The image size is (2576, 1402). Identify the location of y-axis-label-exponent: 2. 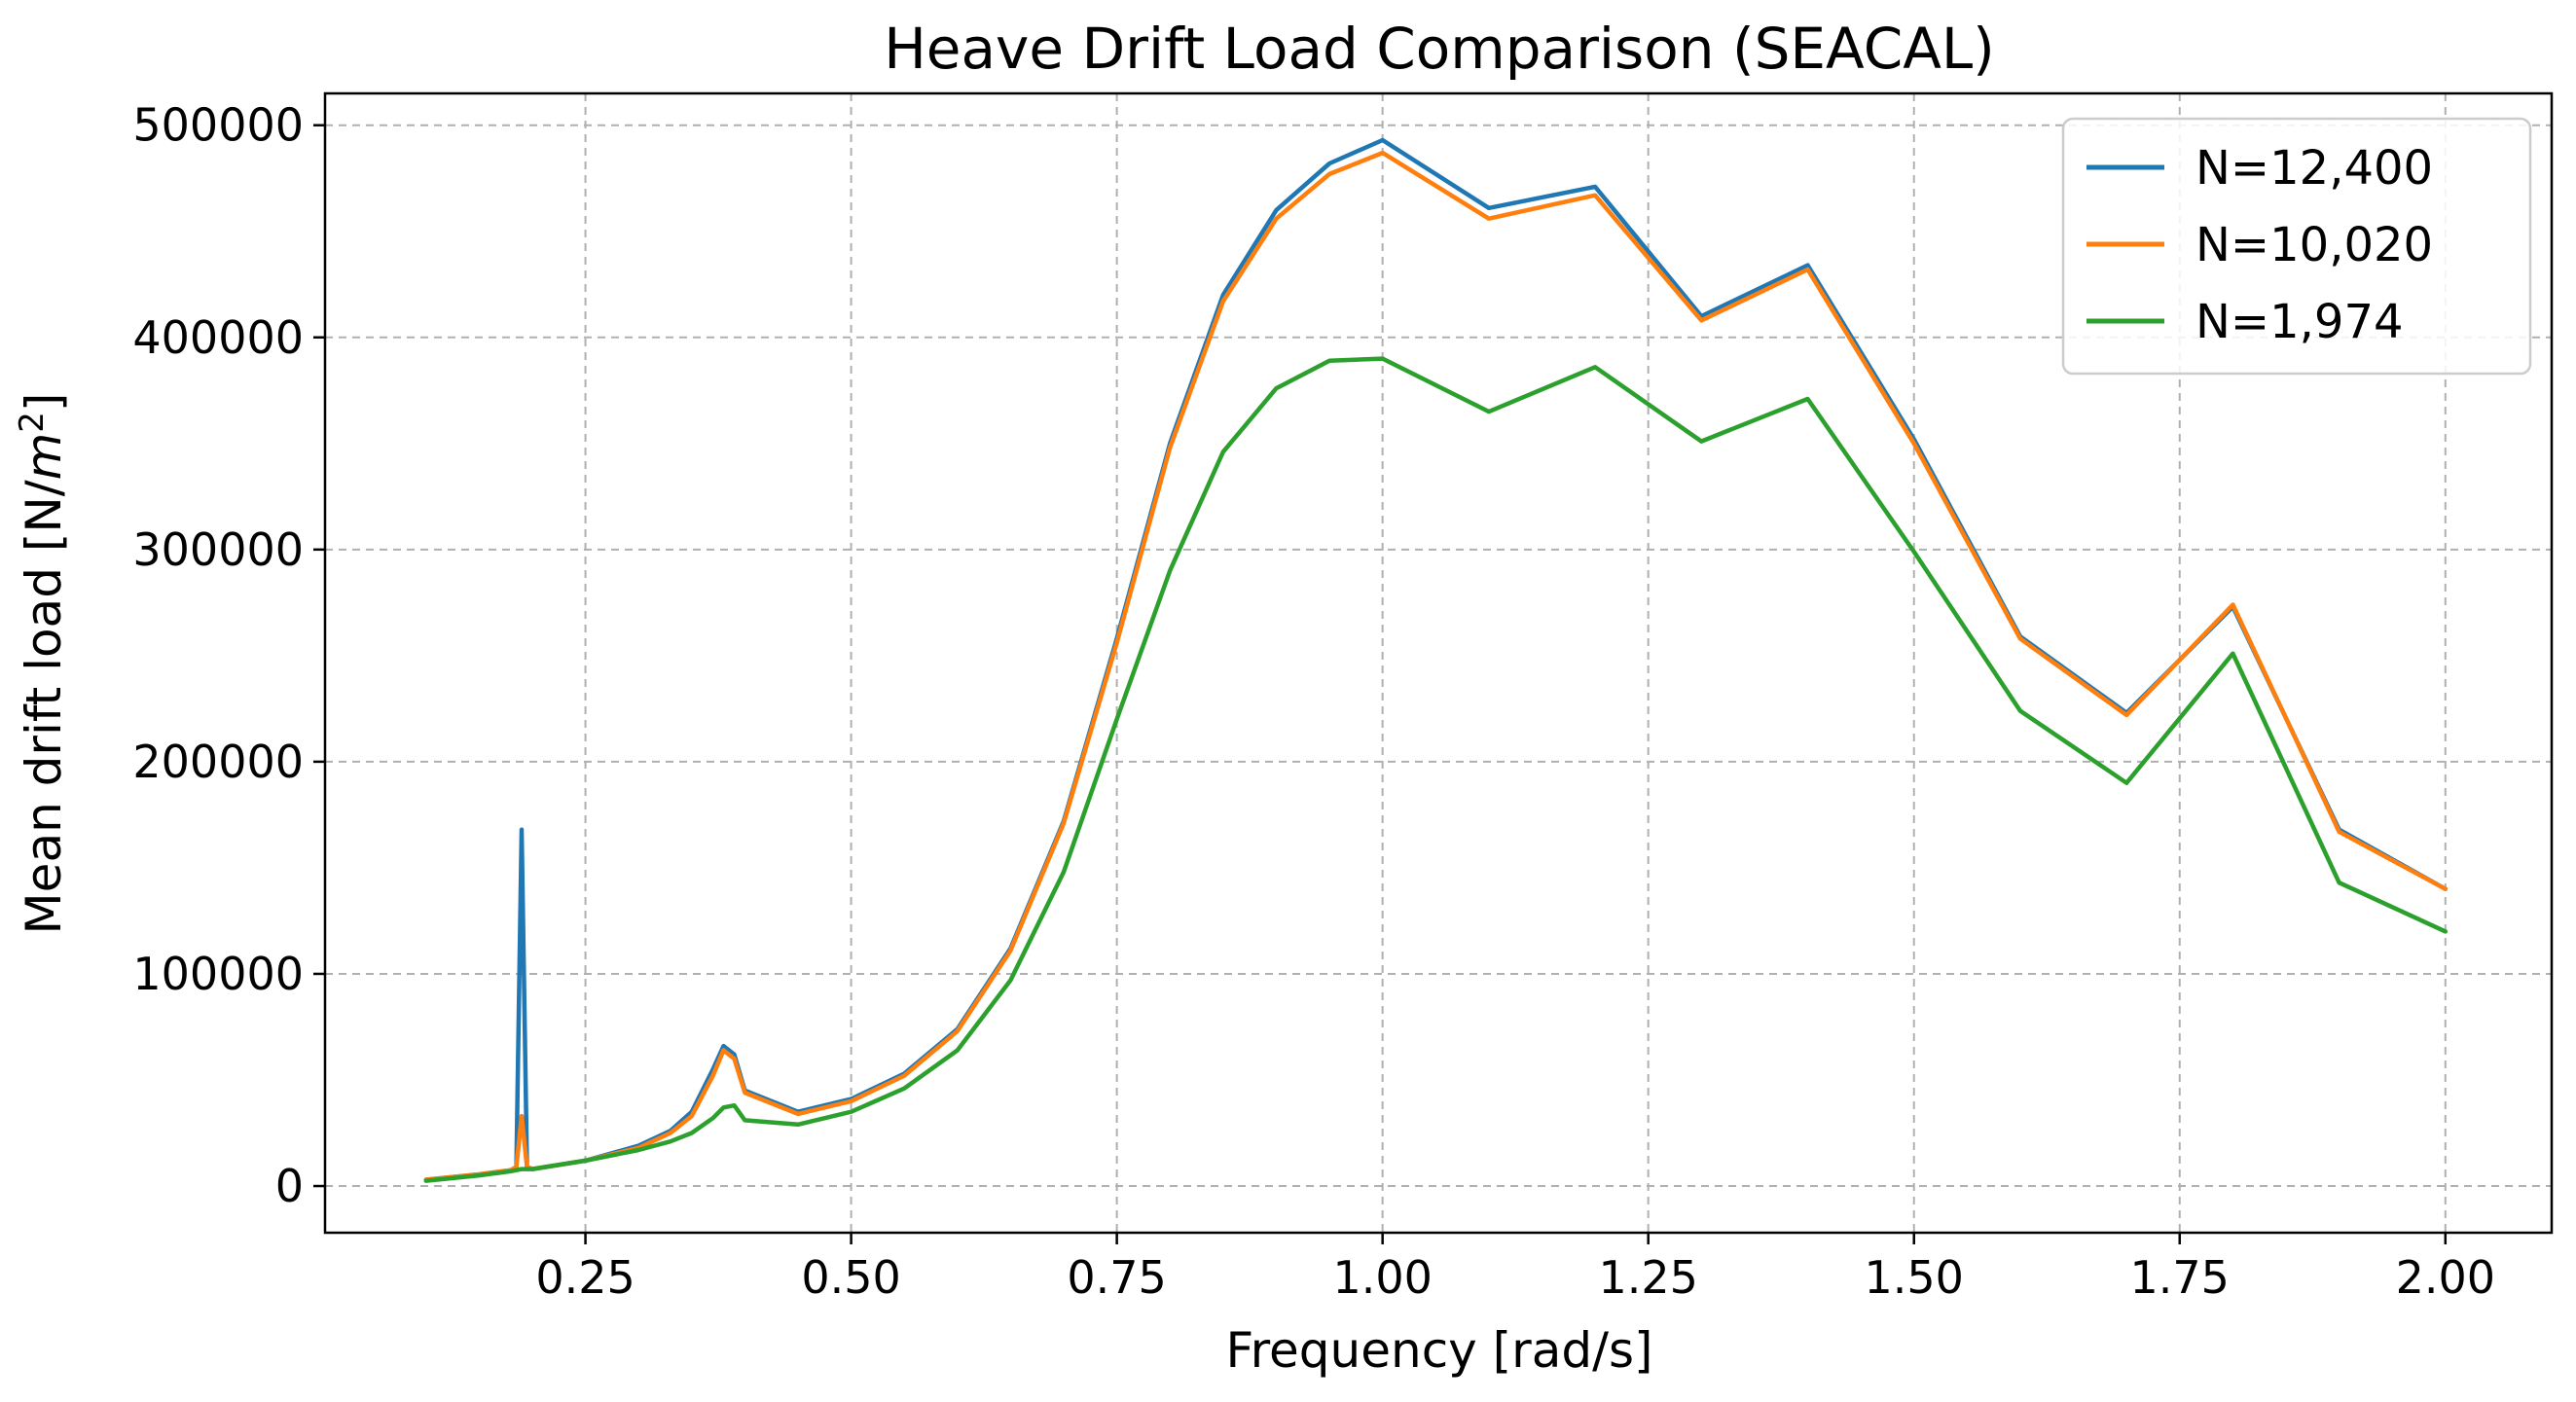
(32, 422).